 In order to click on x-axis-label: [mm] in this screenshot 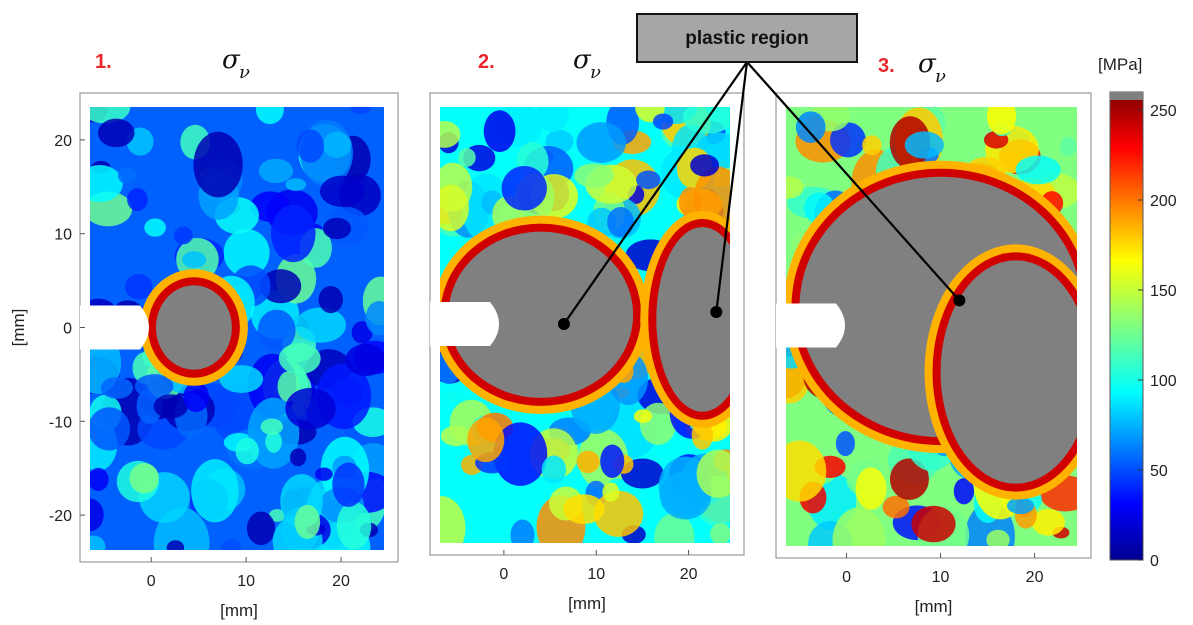, I will do `click(934, 606)`.